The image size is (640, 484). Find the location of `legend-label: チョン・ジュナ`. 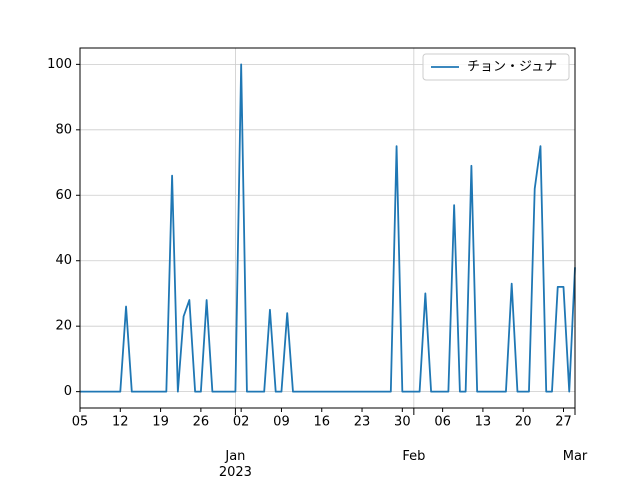

legend-label: チョン・ジュナ is located at coordinates (512, 67).